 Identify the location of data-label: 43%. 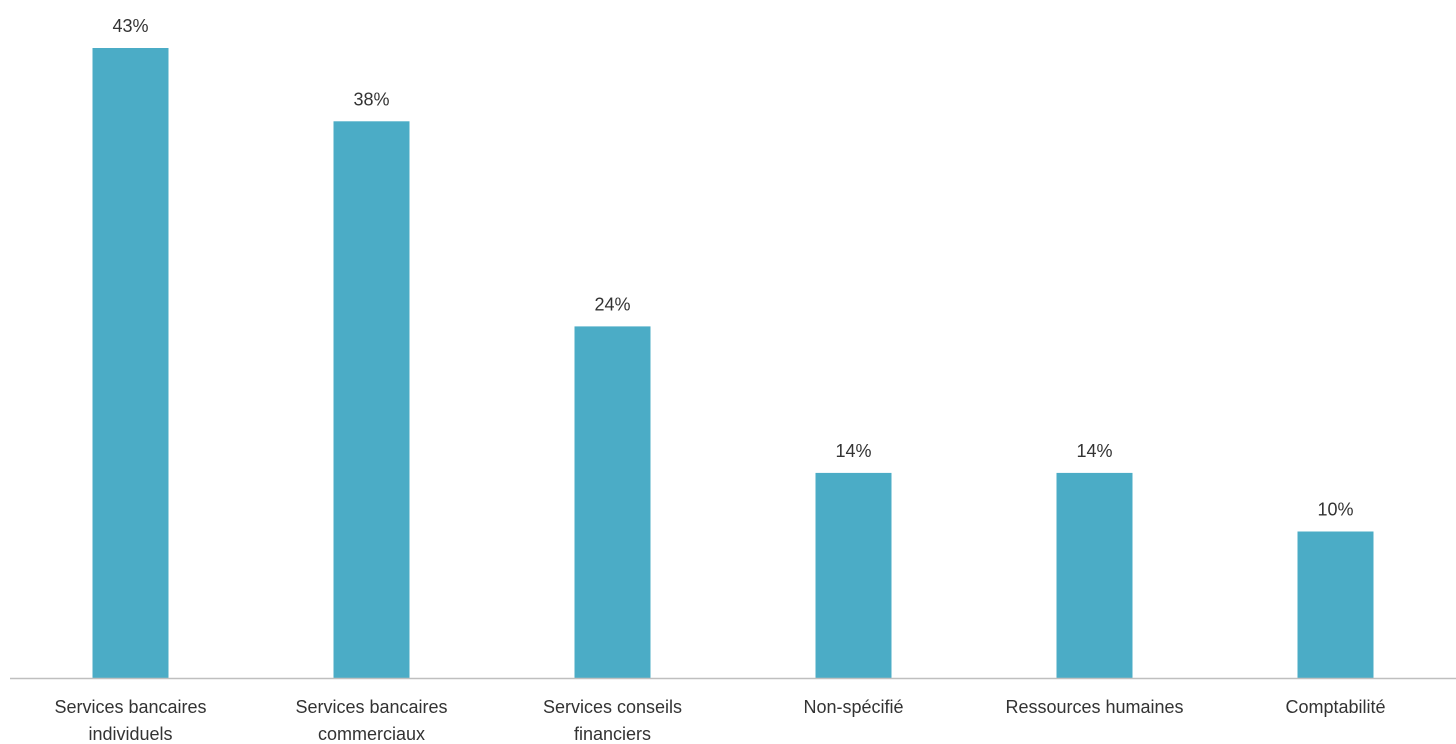
(130, 26).